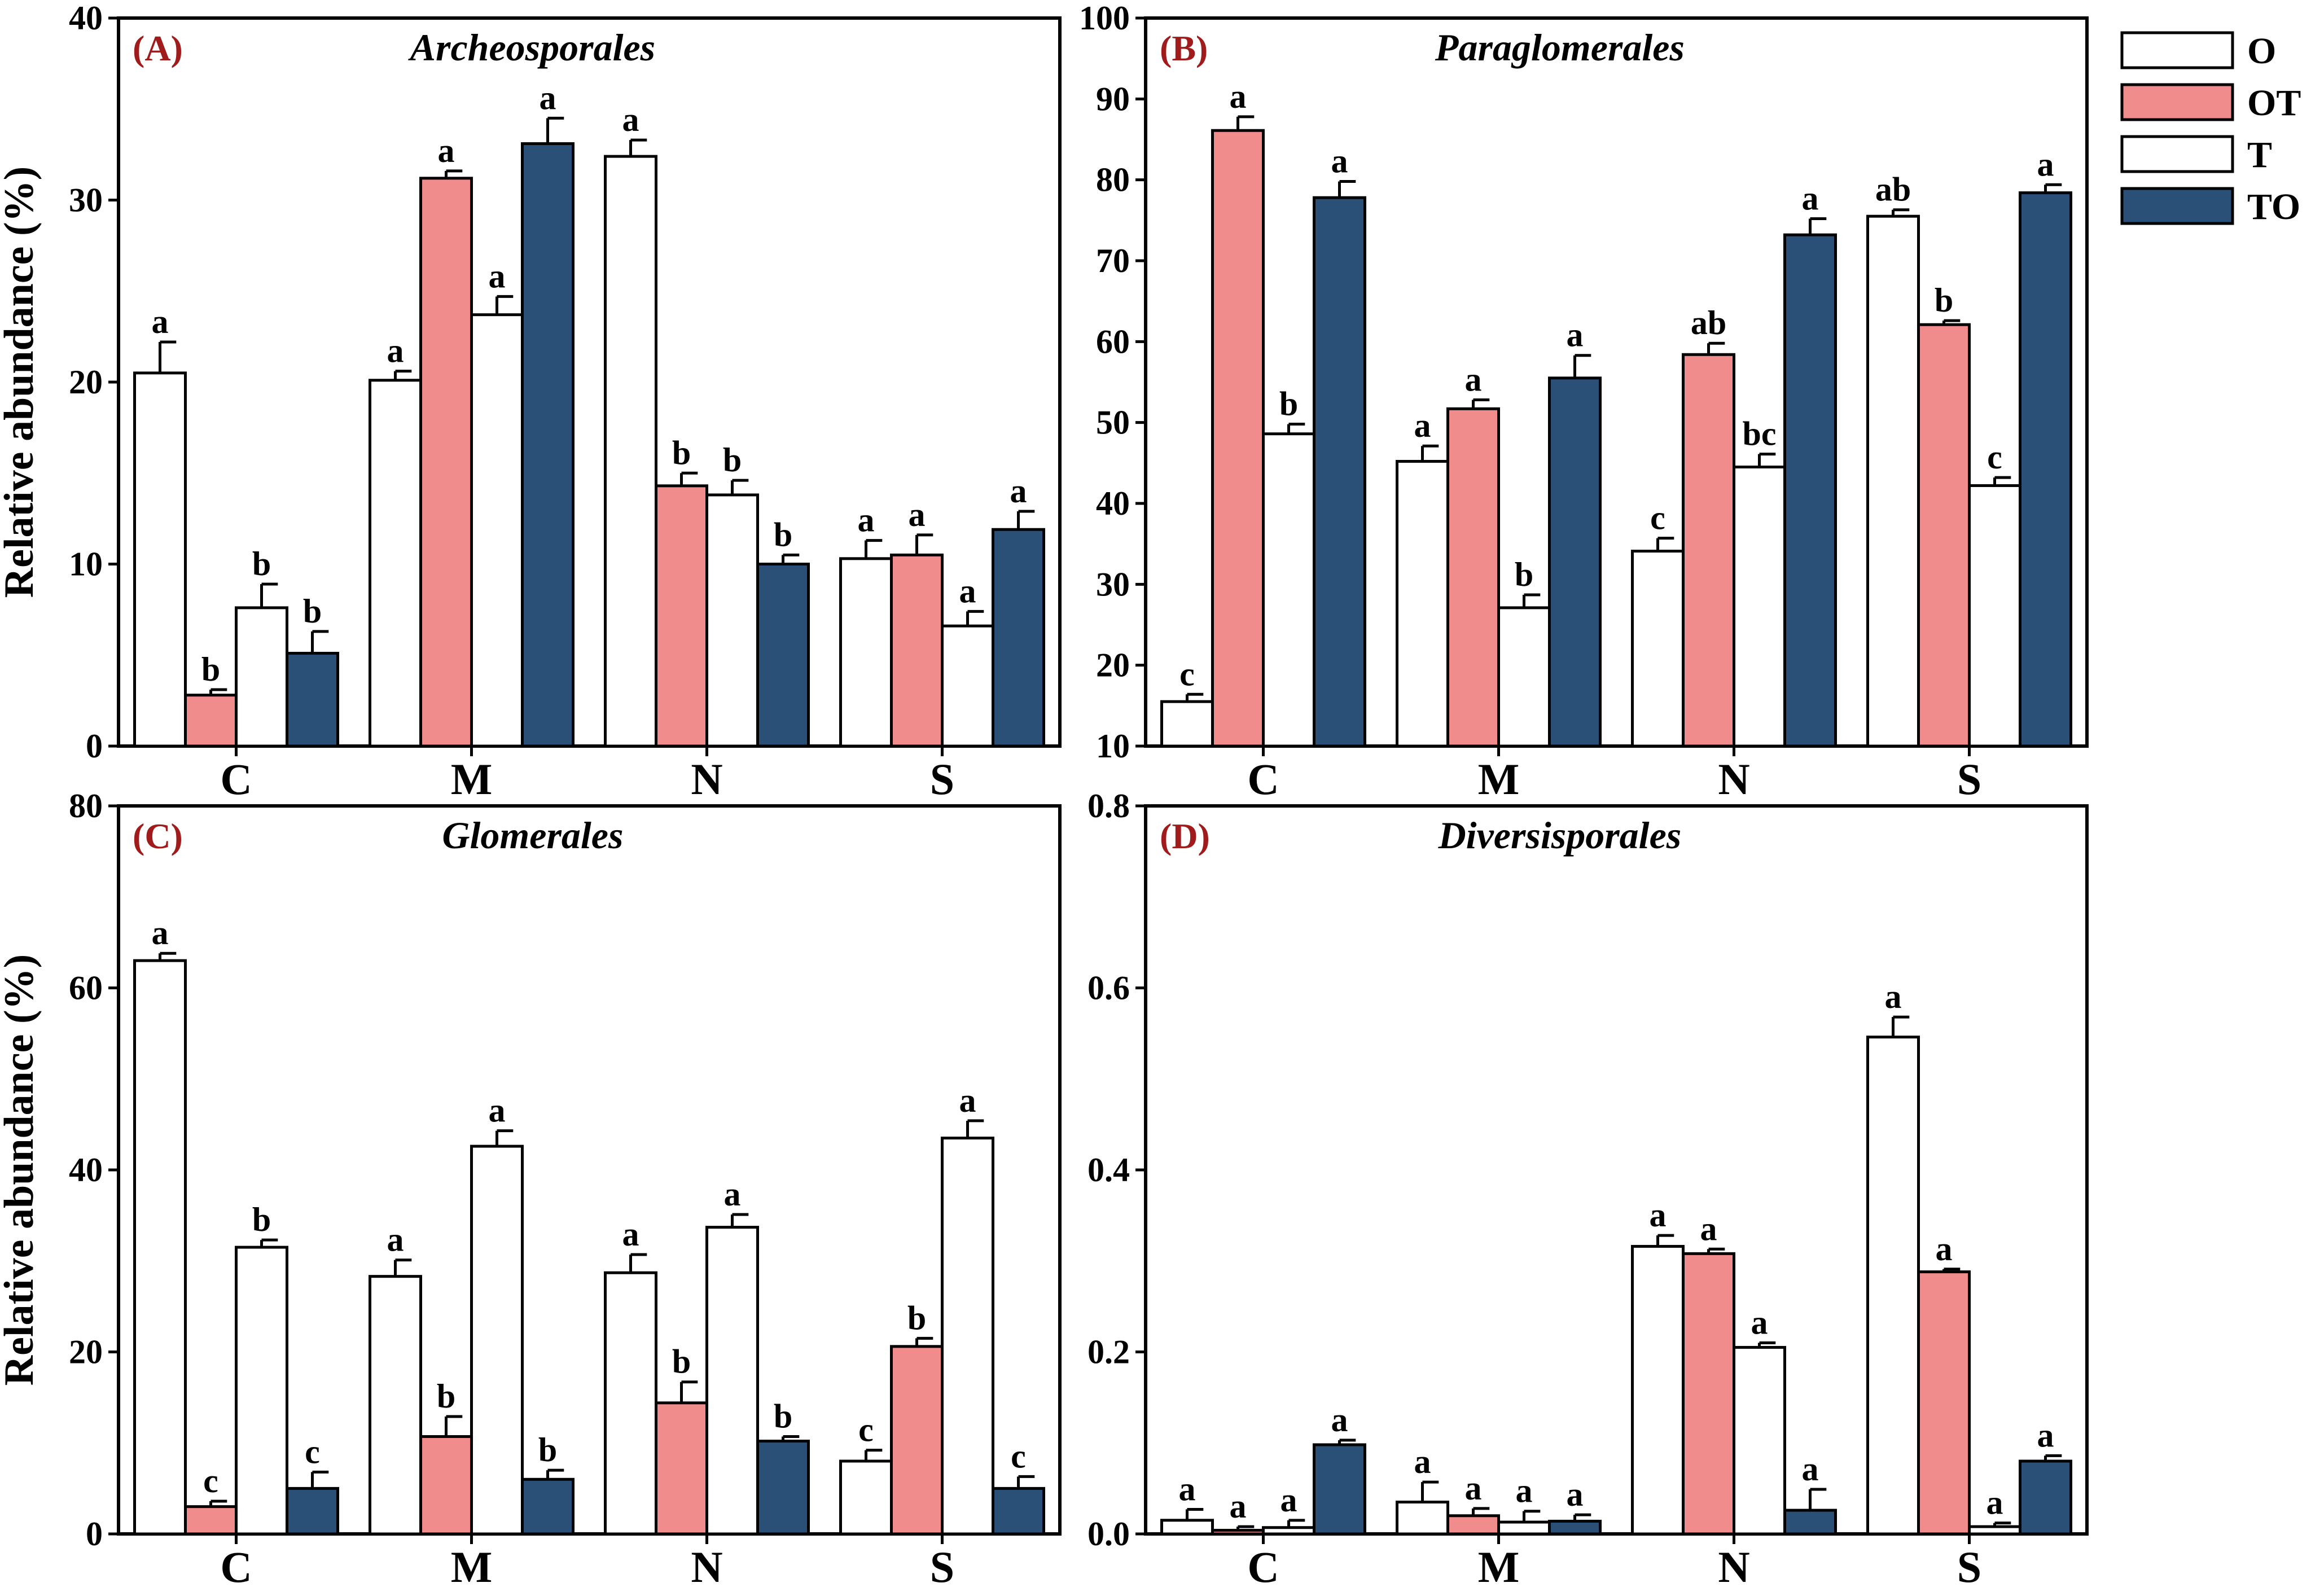 This screenshot has height=1596, width=2311. Describe the element at coordinates (1893, 481) in the screenshot. I see `bar-O-S` at that location.